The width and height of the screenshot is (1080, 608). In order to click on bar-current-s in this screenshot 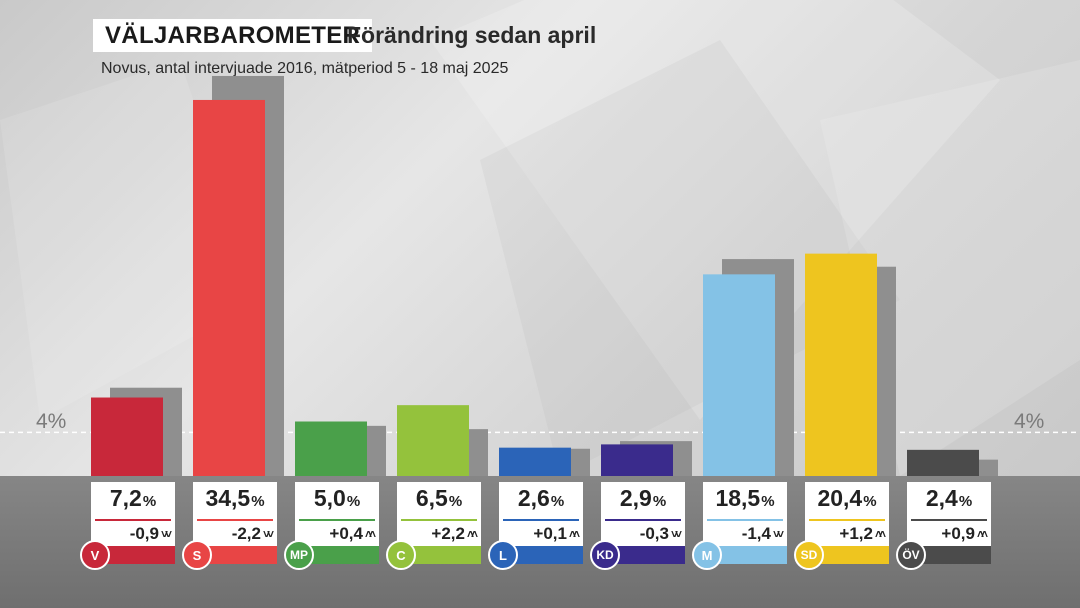, I will do `click(229, 287)`.